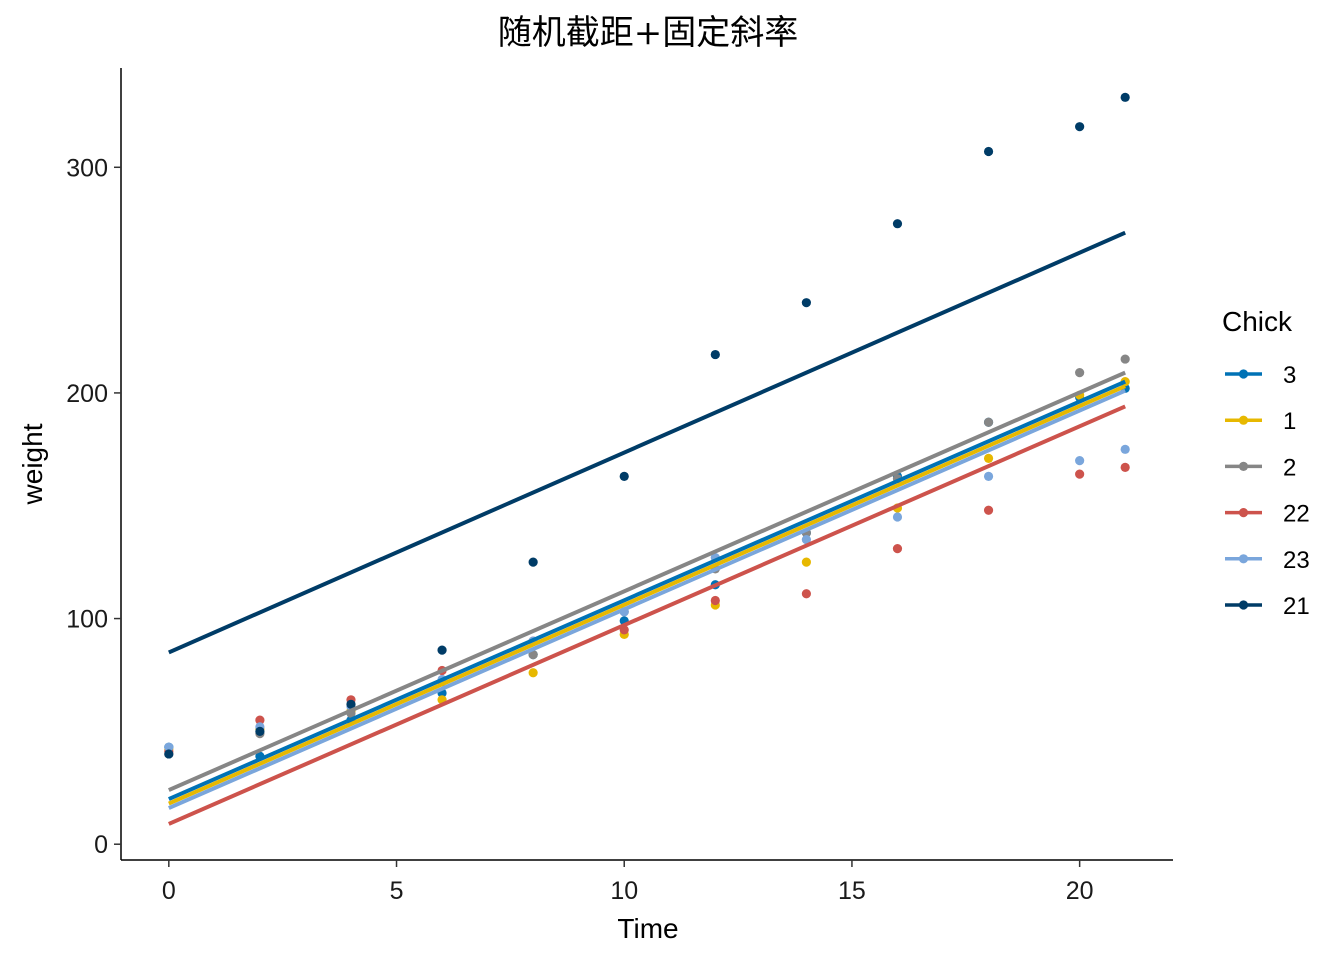 The height and width of the screenshot is (960, 1344). I want to click on legend-label: 1, so click(1289, 421).